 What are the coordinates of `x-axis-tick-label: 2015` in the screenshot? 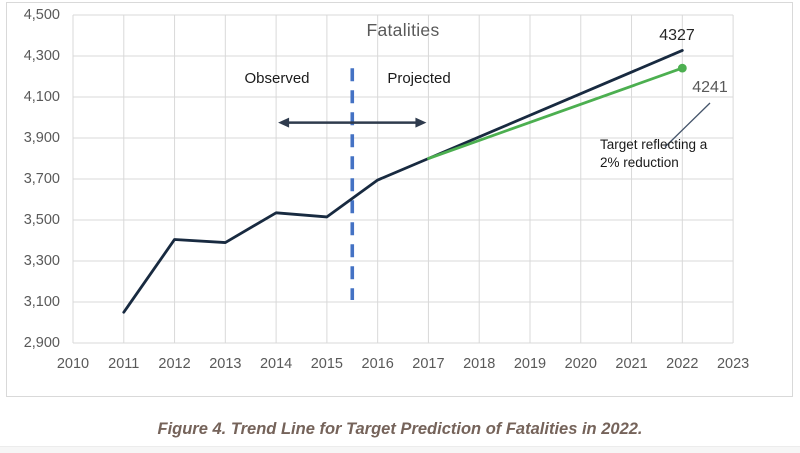 It's located at (326, 364).